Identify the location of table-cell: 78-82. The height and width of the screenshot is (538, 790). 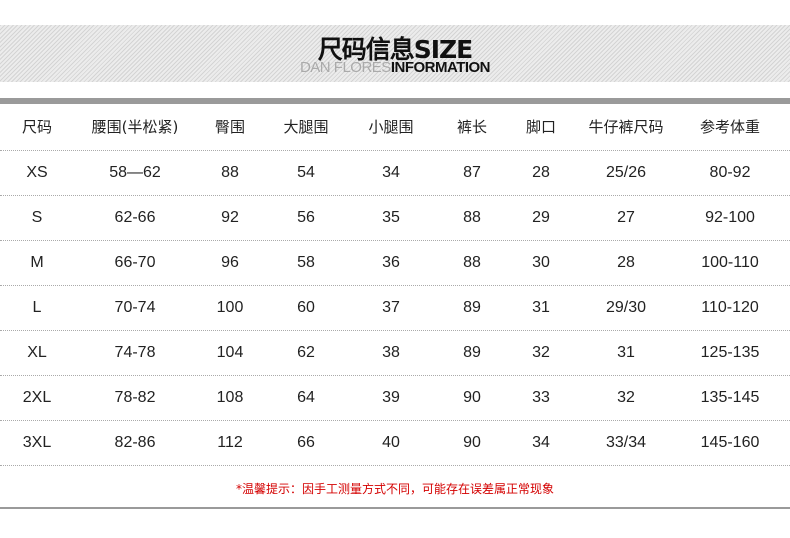
(135, 397).